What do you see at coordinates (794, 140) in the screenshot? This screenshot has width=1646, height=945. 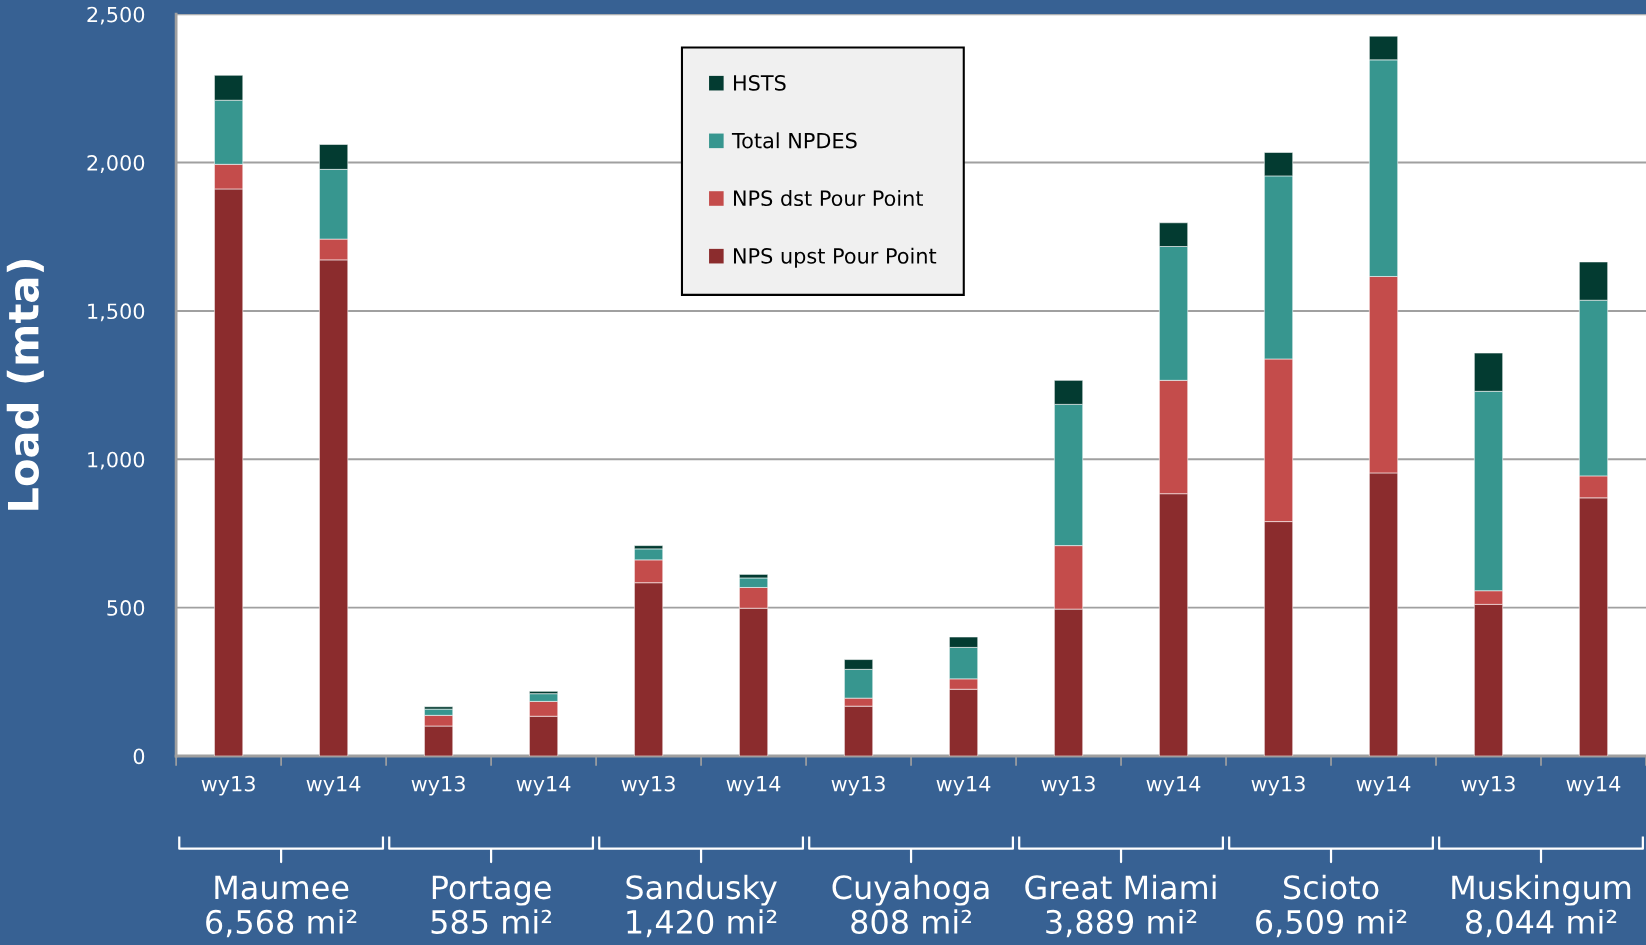 I see `legend-label: Total NPDES` at bounding box center [794, 140].